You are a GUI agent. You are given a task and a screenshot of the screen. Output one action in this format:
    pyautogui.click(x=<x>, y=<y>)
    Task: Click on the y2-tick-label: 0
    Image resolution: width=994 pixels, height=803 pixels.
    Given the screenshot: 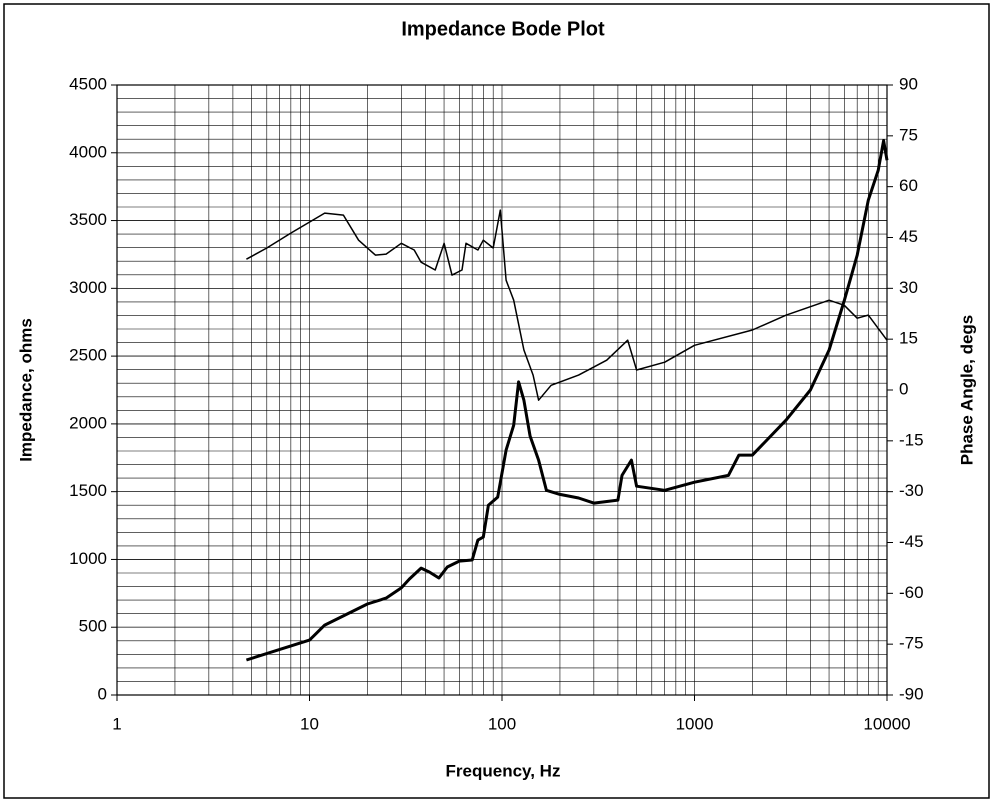 What is the action you would take?
    pyautogui.click(x=903, y=388)
    